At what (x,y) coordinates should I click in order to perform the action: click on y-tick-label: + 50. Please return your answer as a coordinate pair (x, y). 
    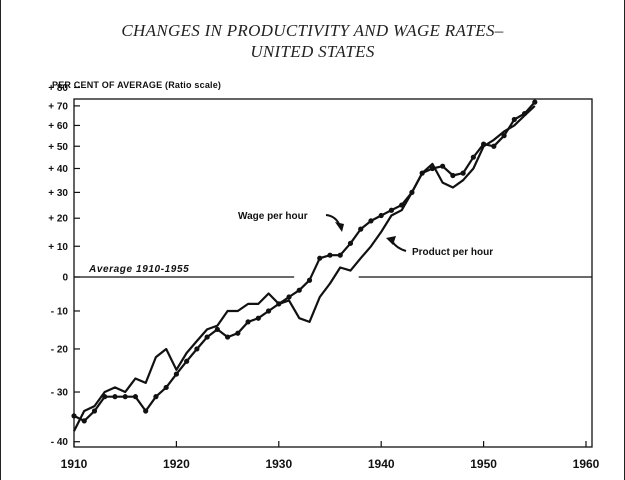
    Looking at the image, I should click on (58, 147).